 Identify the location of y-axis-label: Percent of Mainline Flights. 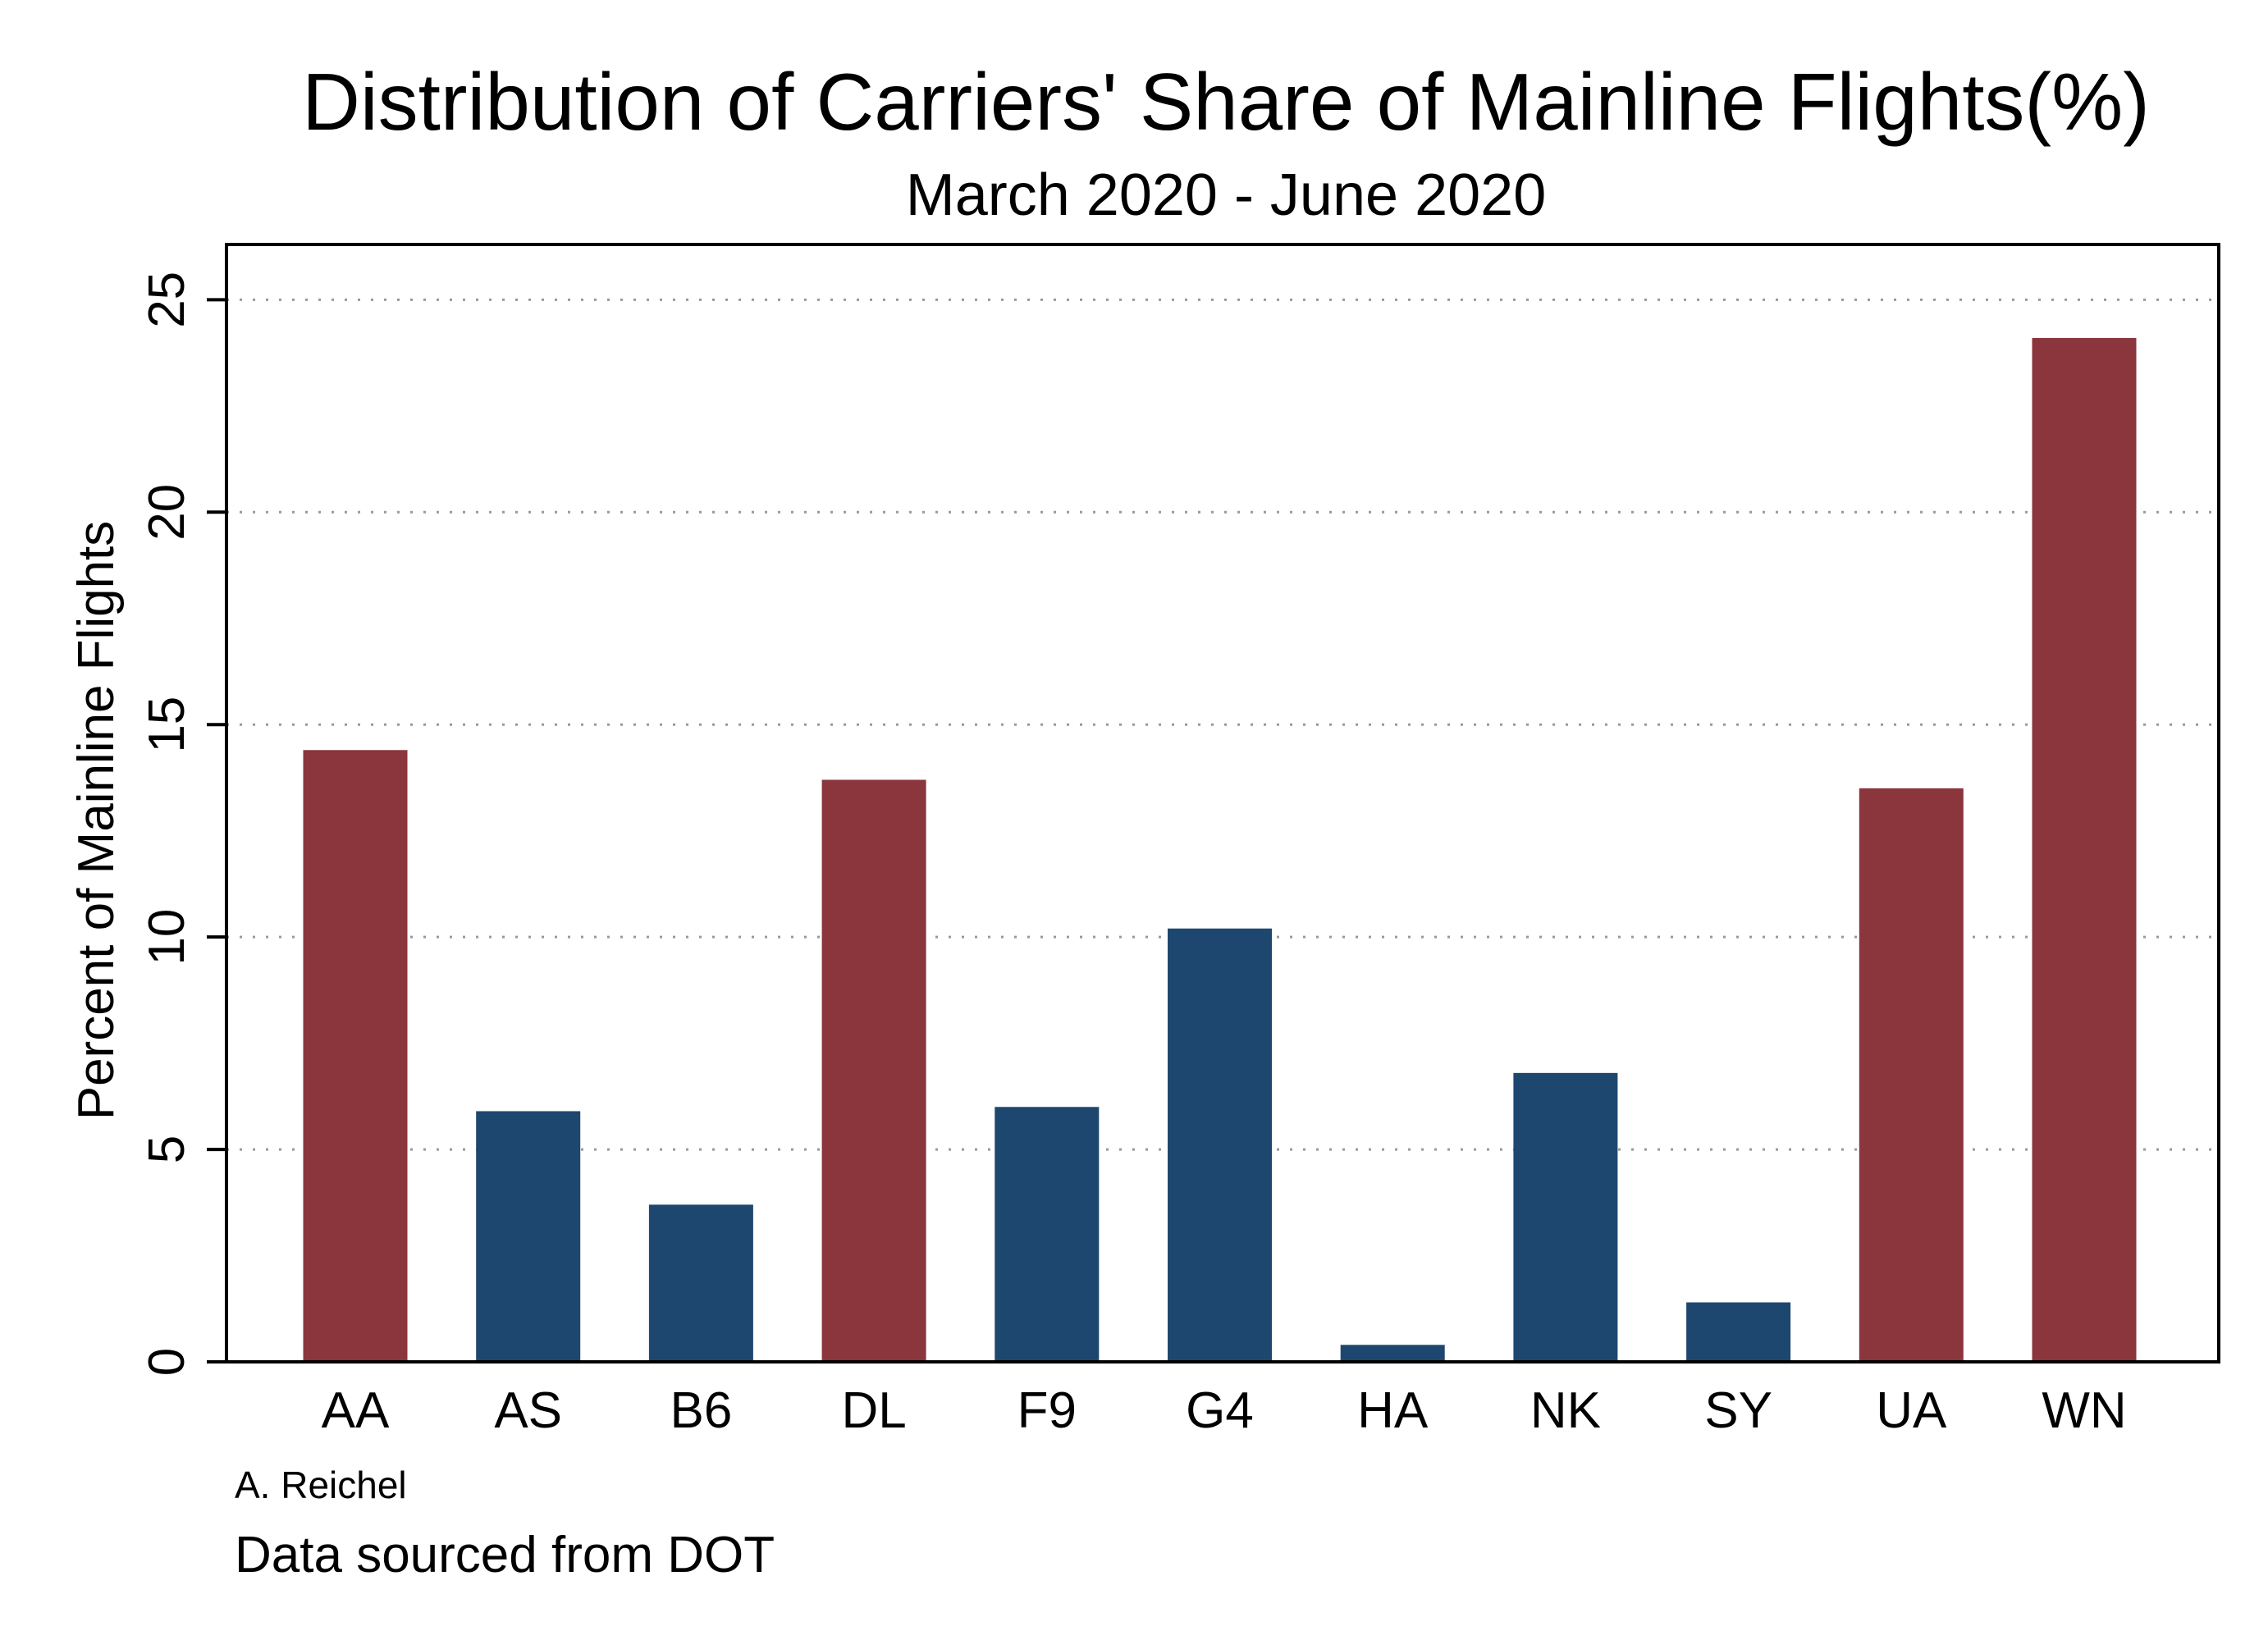
(97, 821).